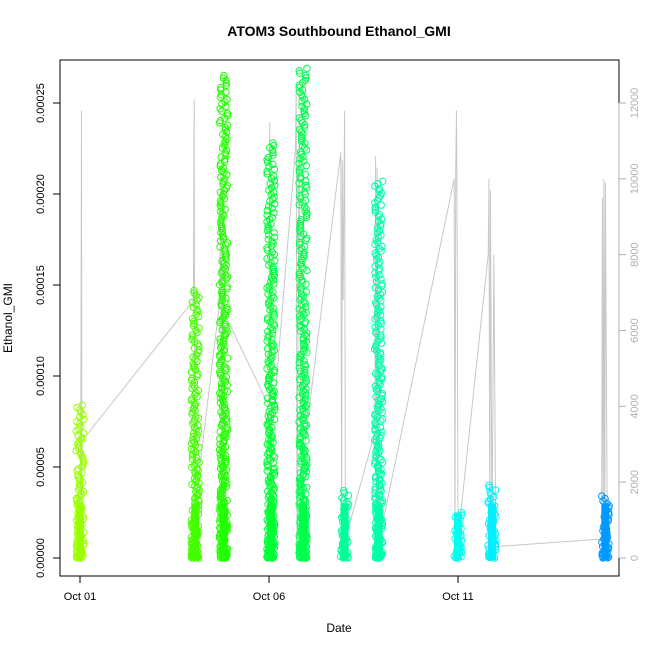 This screenshot has width=650, height=650. I want to click on x-axis-label: Date, so click(339, 628).